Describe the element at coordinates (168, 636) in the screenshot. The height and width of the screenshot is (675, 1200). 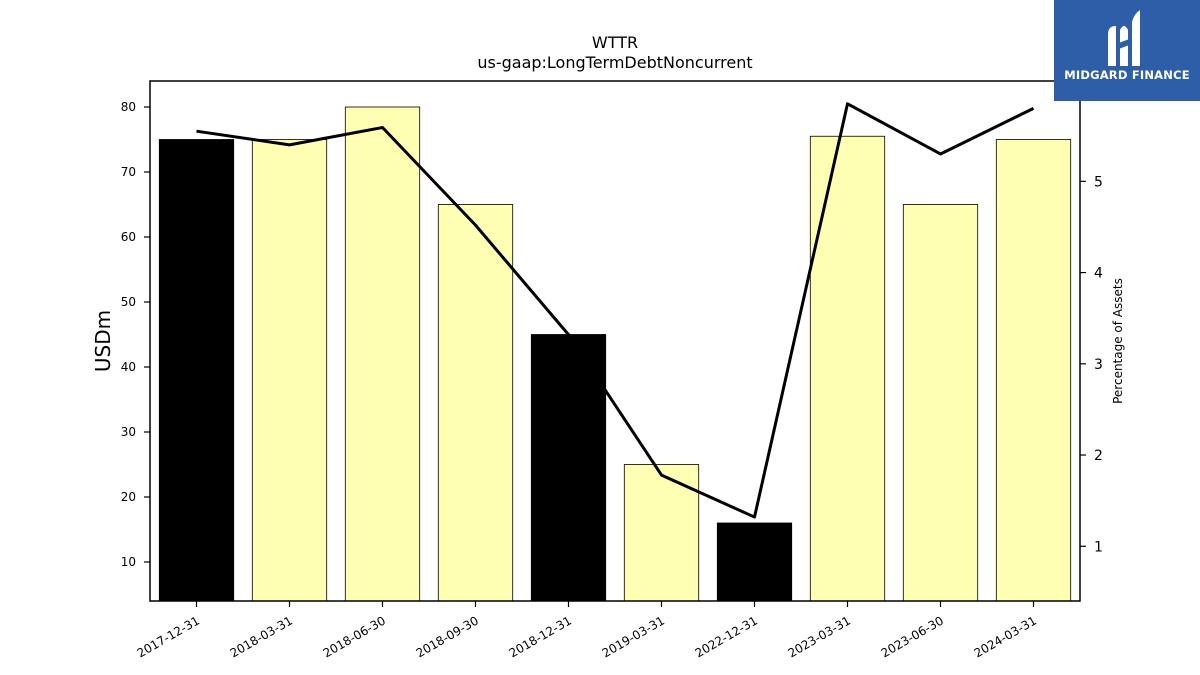
I see `x-tick-label: 2017-12-31` at that location.